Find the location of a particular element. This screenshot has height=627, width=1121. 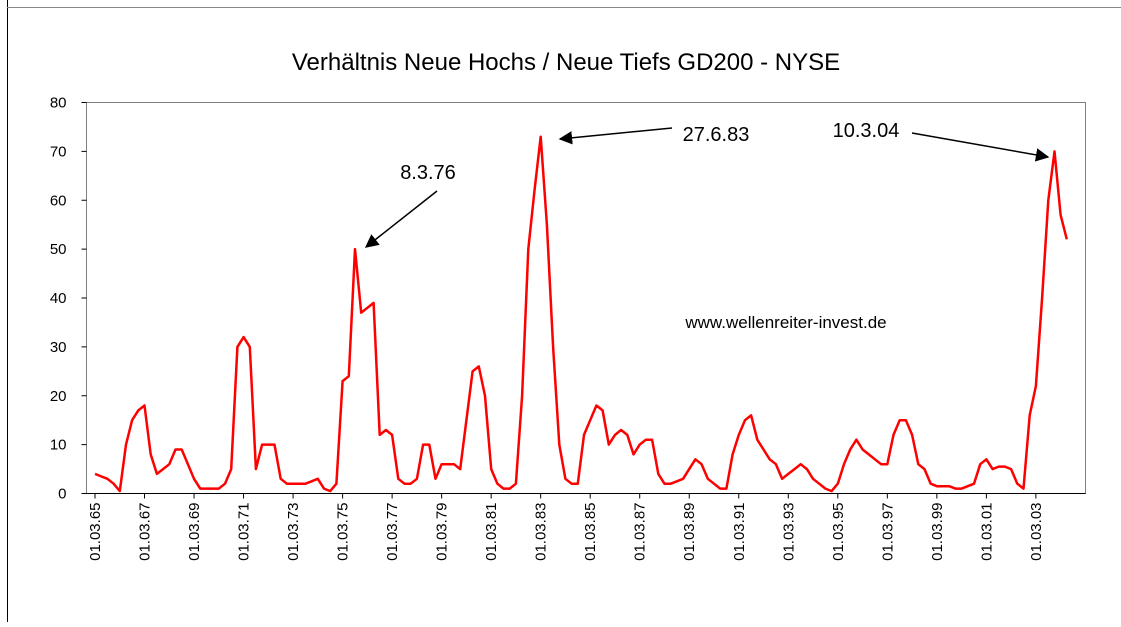

x-tick-label: 01.03.79 is located at coordinates (442, 532).